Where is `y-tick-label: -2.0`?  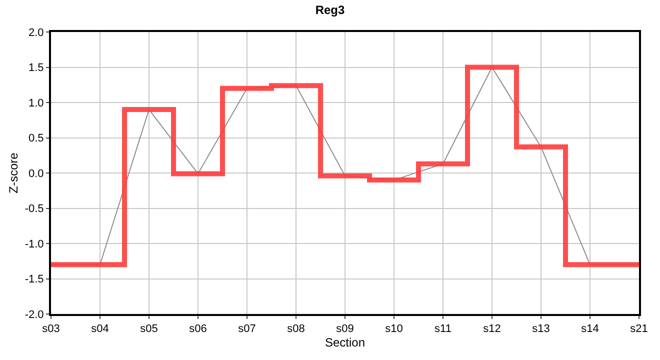
y-tick-label: -2.0 is located at coordinates (34, 314).